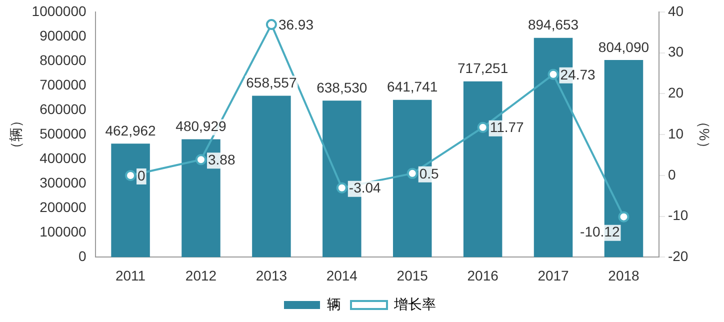  Describe the element at coordinates (624, 46) in the screenshot. I see `data-label: 804,090` at that location.